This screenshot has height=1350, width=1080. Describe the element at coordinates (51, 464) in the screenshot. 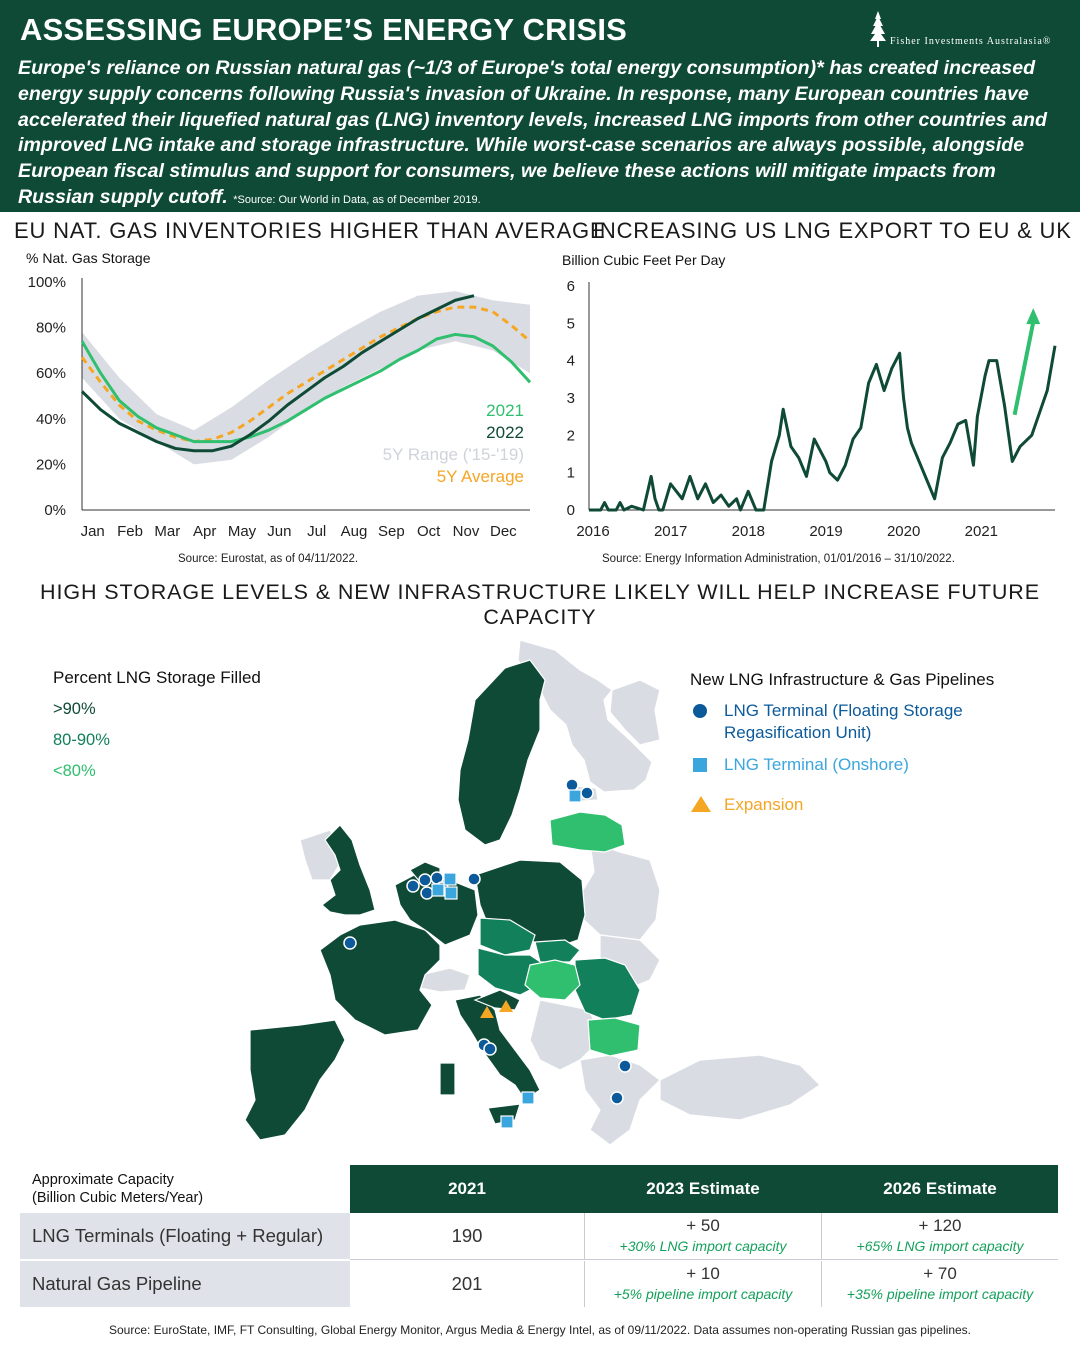

I see `y-tick-label: 20%` at that location.